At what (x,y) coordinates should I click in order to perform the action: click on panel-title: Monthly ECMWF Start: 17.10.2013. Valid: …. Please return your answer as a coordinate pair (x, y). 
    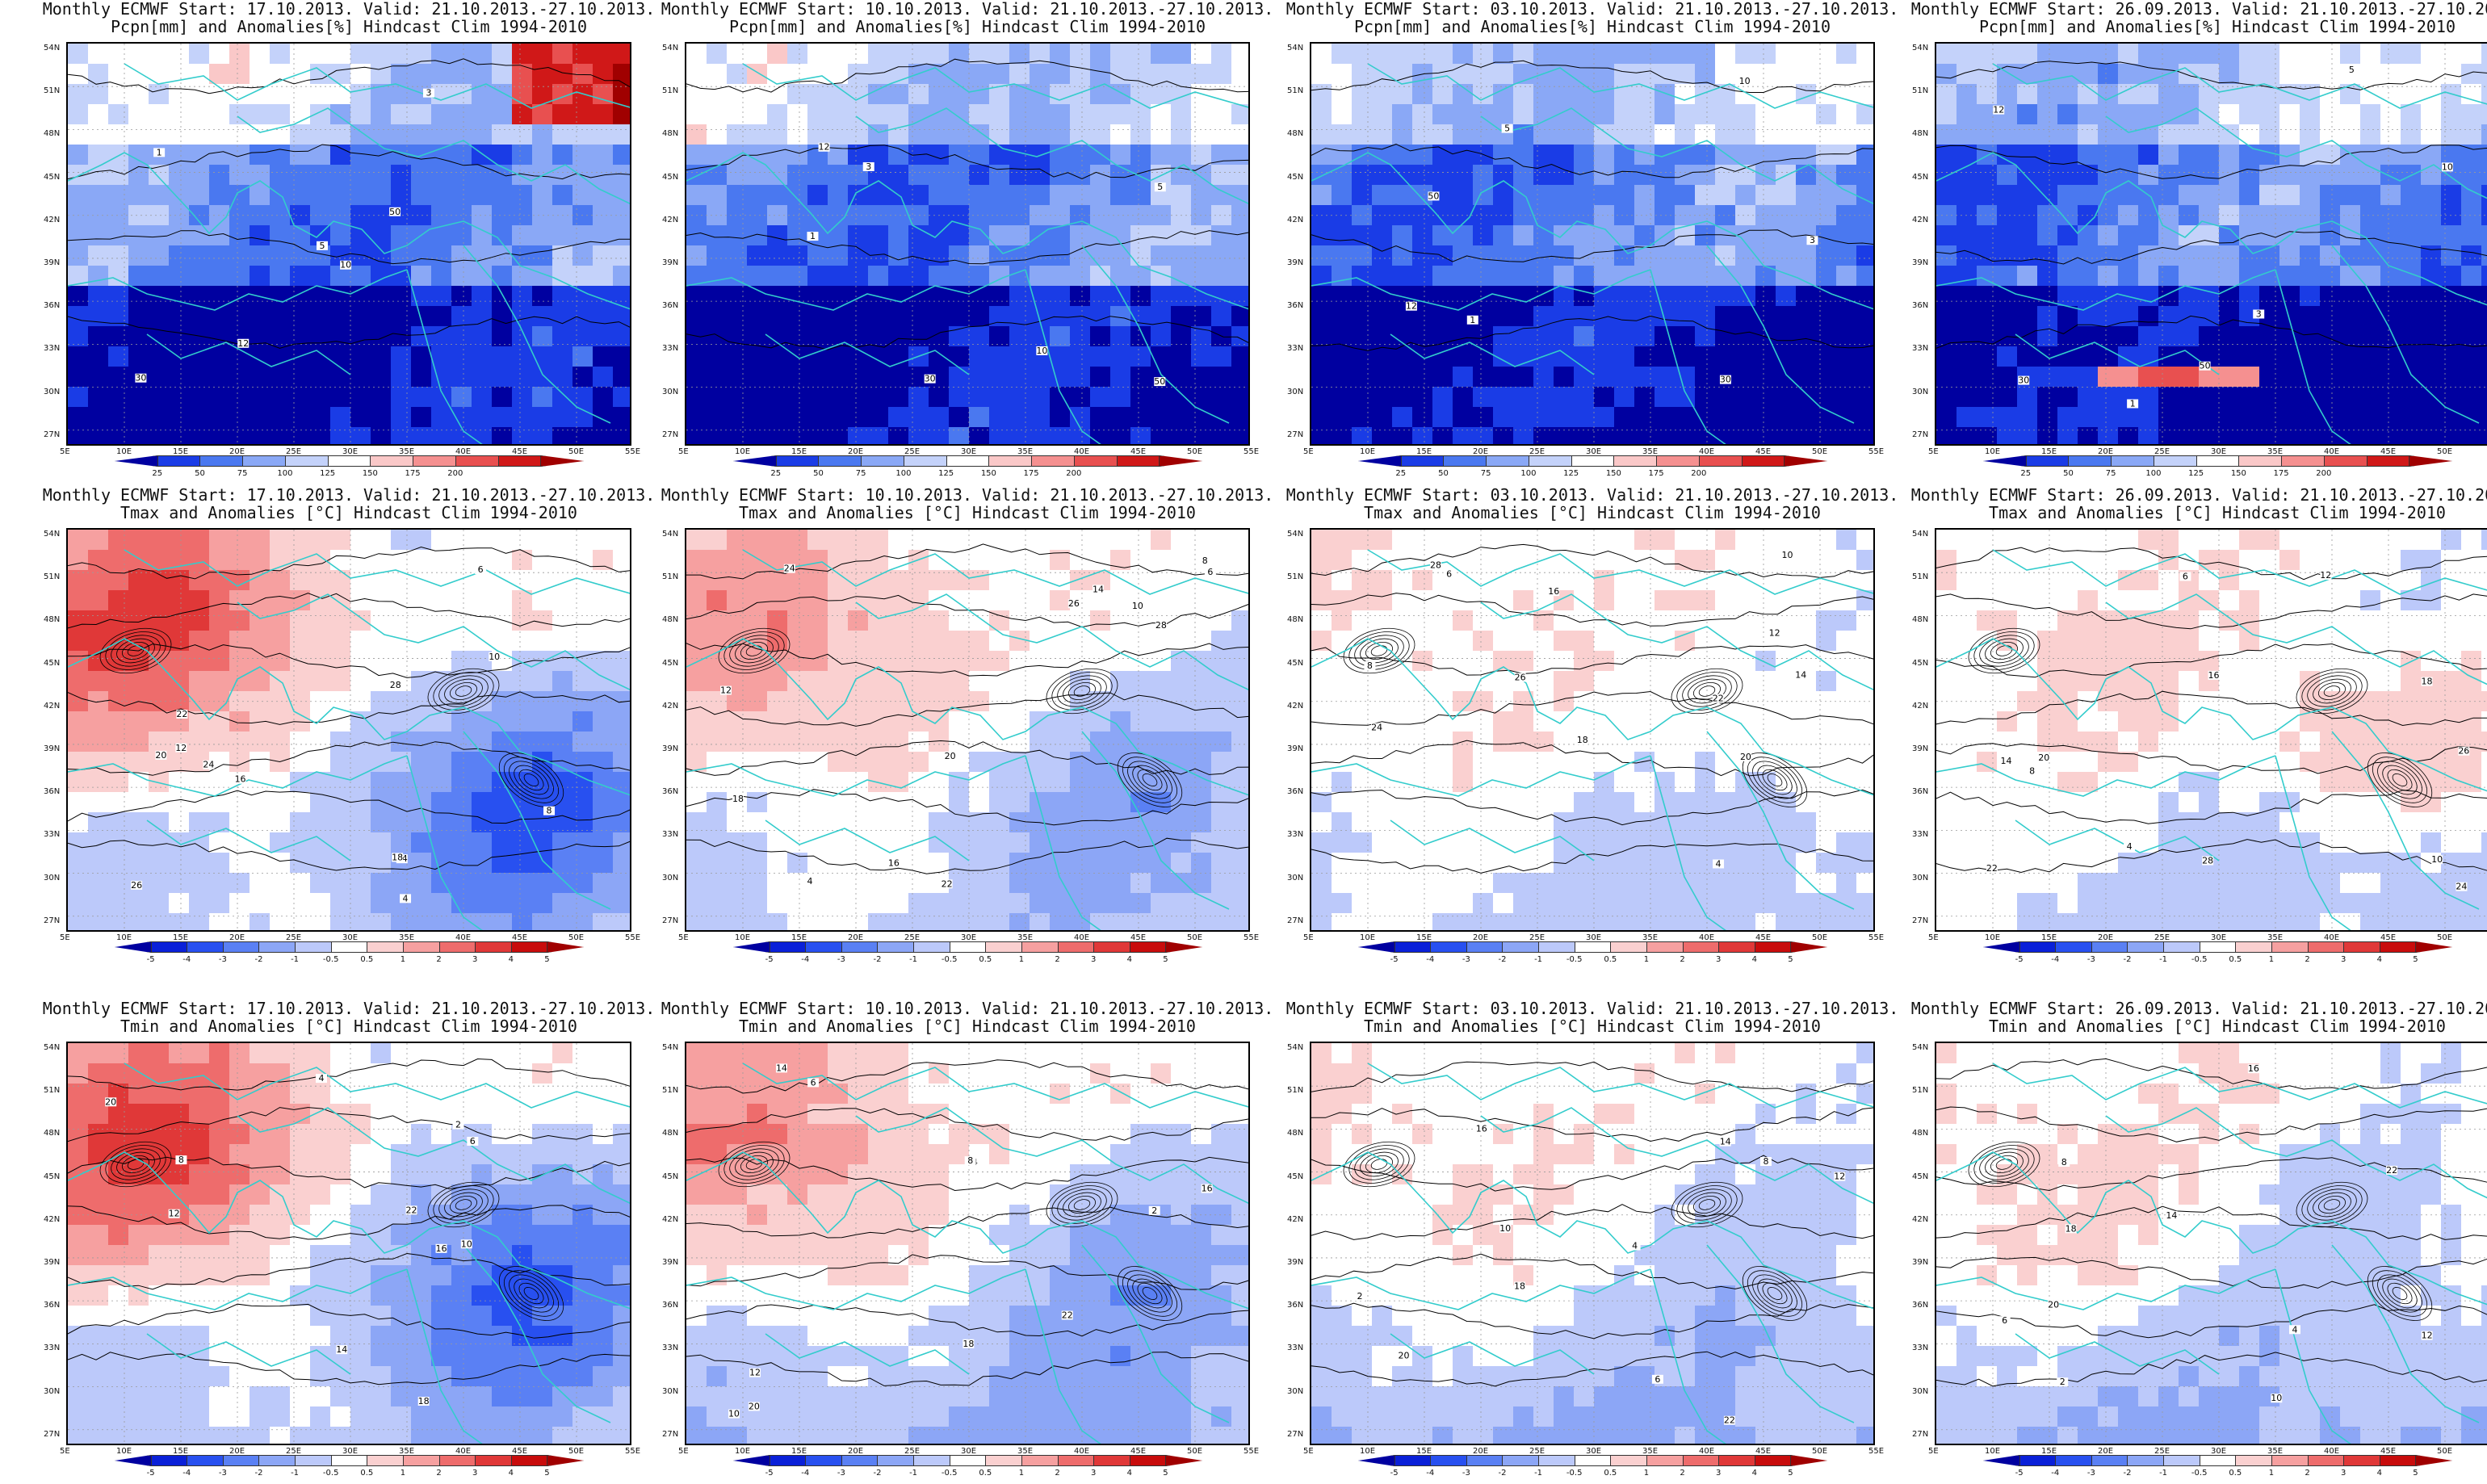
    Looking at the image, I should click on (349, 504).